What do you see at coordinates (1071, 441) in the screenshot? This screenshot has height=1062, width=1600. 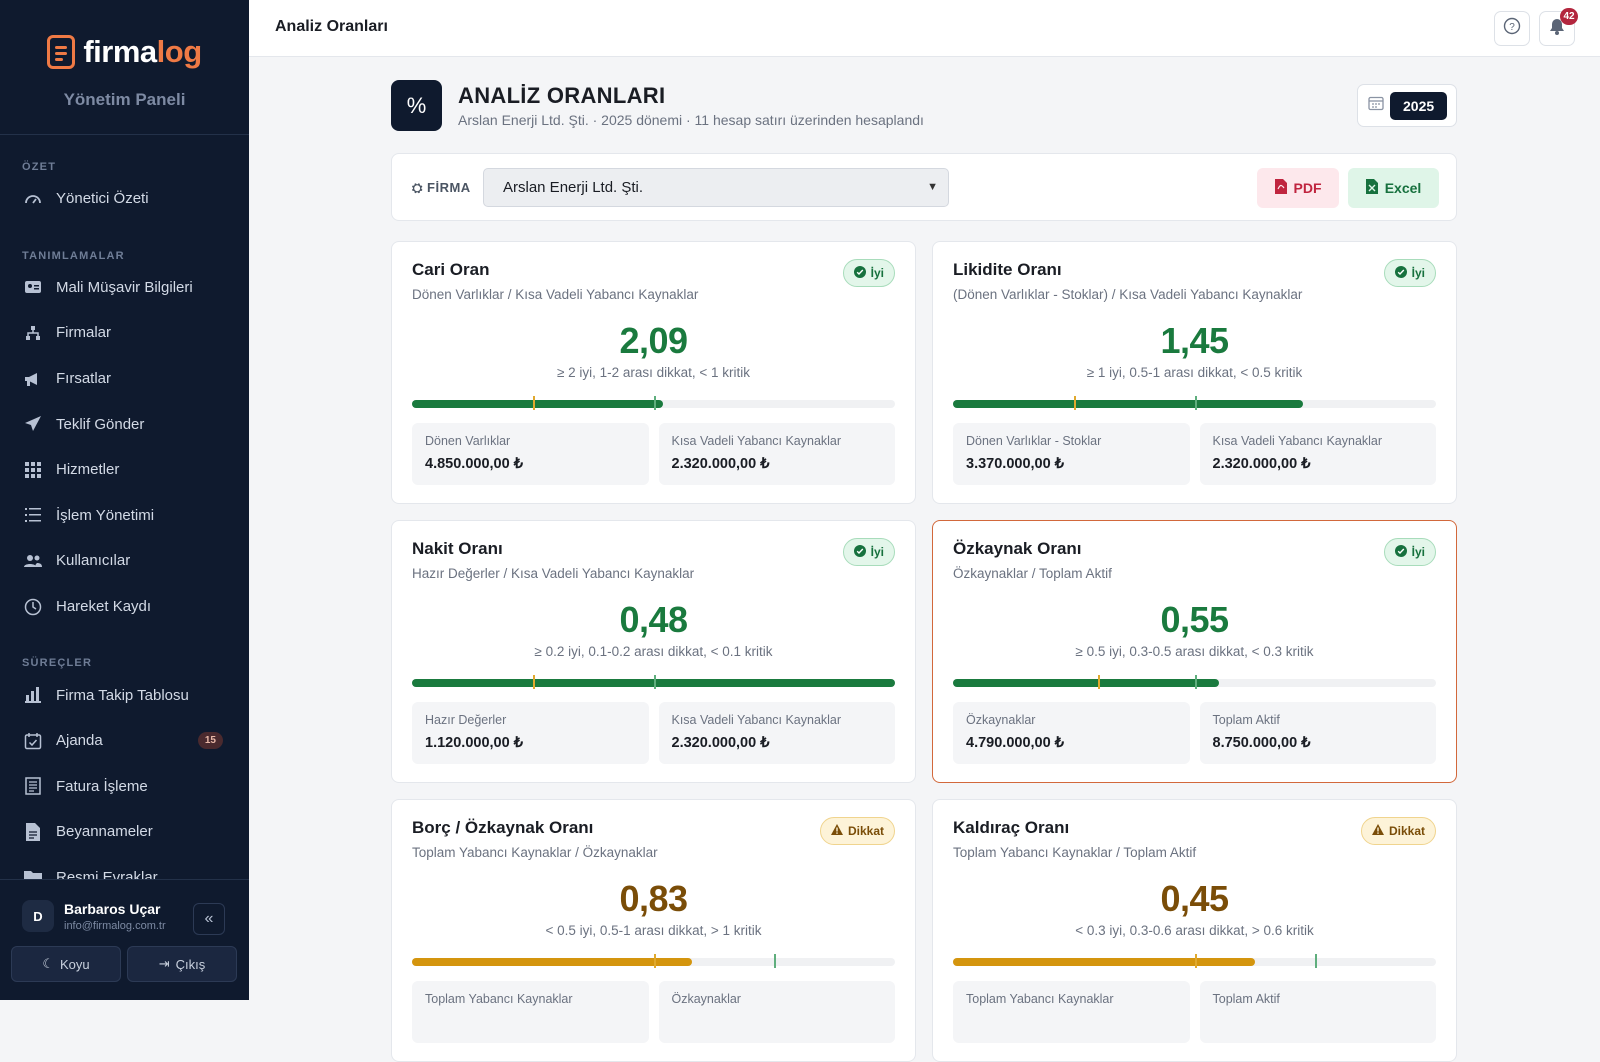 I see `metric-label: Dönen Varlıklar - Stoklar` at bounding box center [1071, 441].